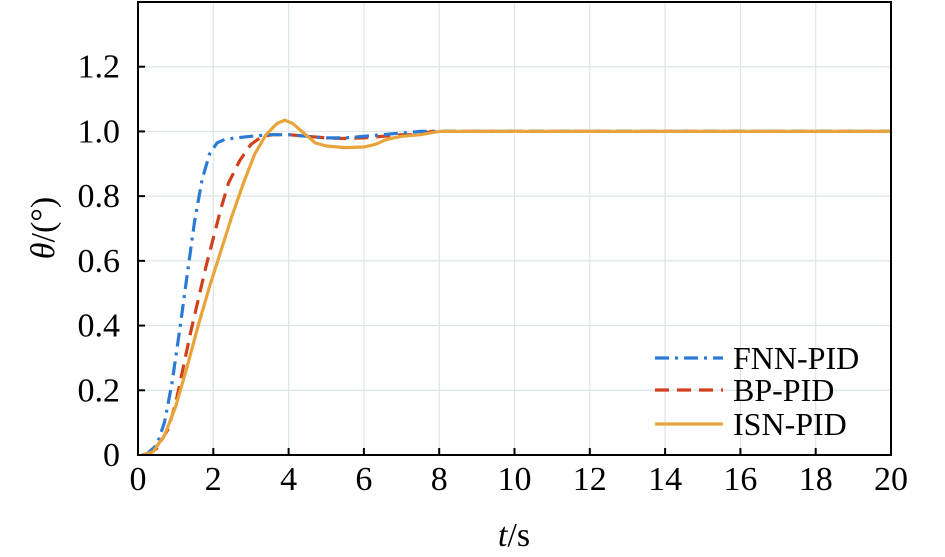 The width and height of the screenshot is (945, 557). Describe the element at coordinates (99, 131) in the screenshot. I see `y-tick-label: 1.0` at that location.